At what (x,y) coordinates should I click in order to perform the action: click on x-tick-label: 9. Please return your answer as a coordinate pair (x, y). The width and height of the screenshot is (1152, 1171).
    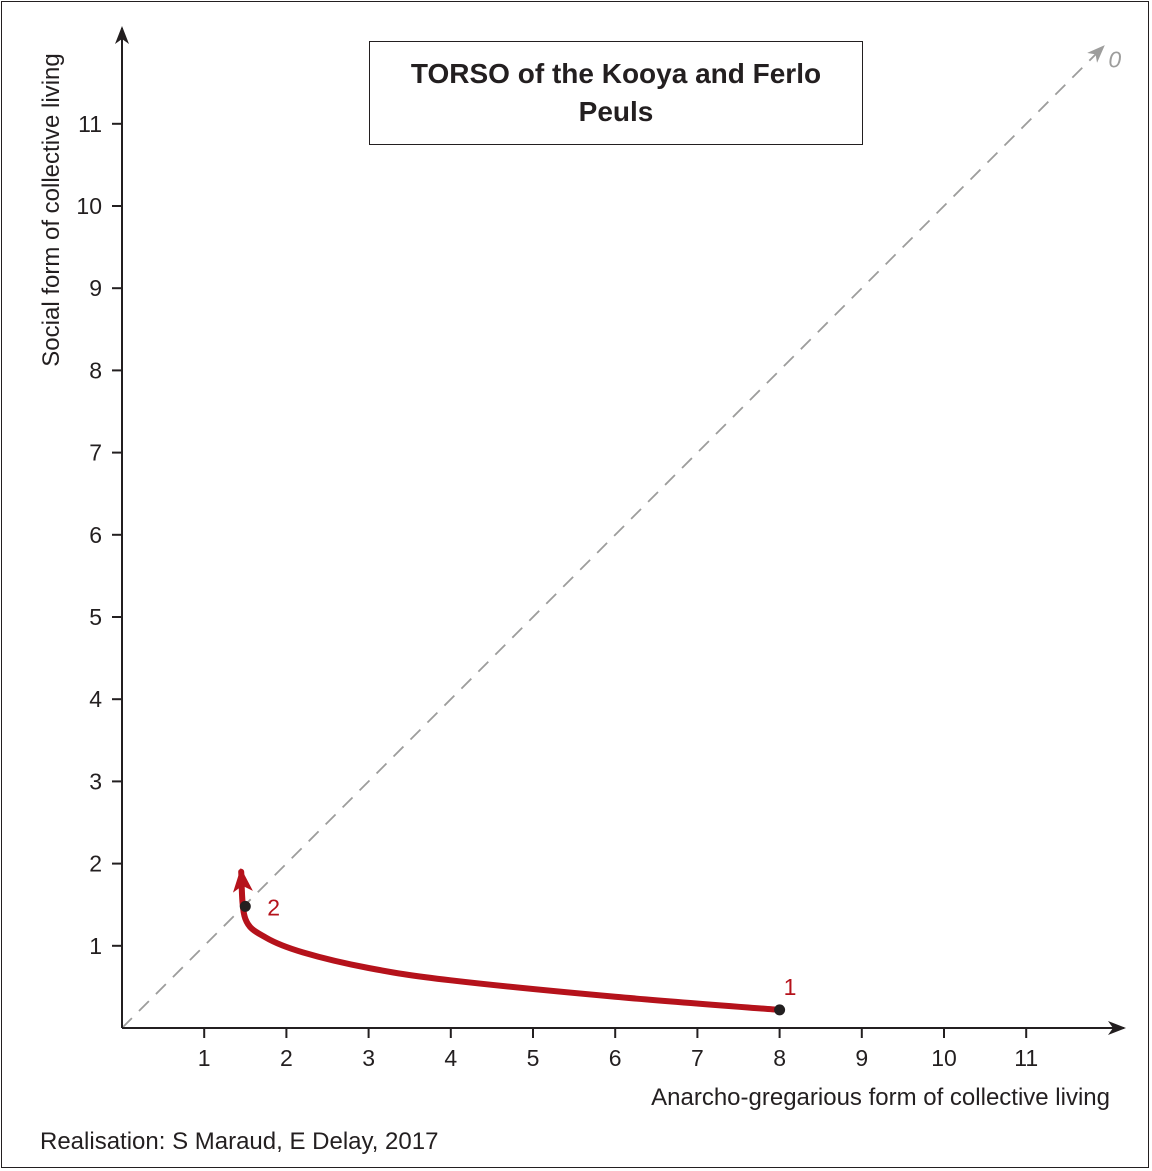
    Looking at the image, I should click on (861, 1058).